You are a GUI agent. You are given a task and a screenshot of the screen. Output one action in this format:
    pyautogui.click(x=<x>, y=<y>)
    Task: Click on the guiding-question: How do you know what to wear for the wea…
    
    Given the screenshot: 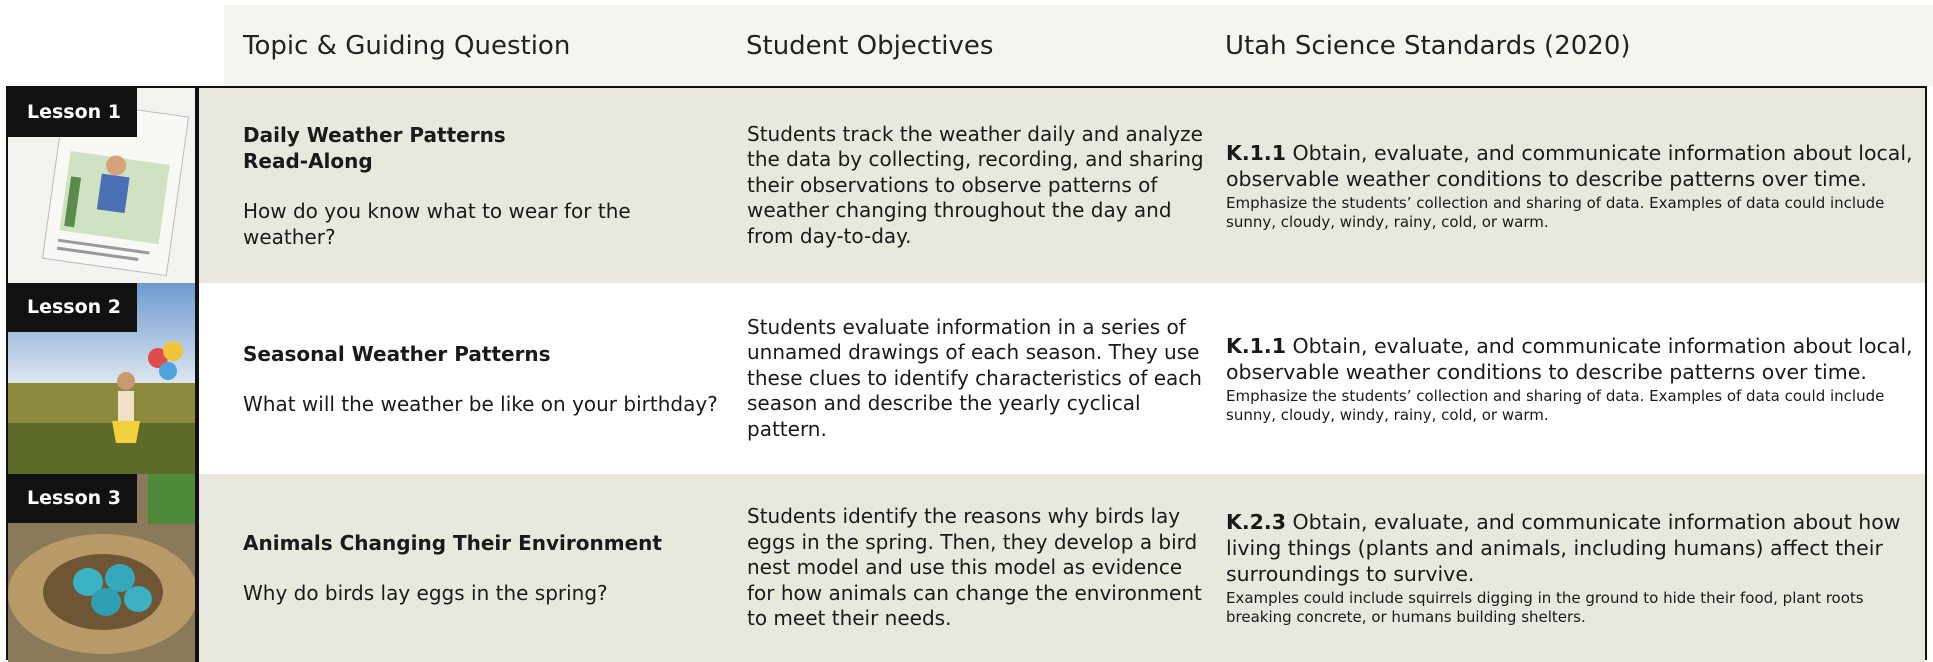 What is the action you would take?
    pyautogui.click(x=437, y=223)
    